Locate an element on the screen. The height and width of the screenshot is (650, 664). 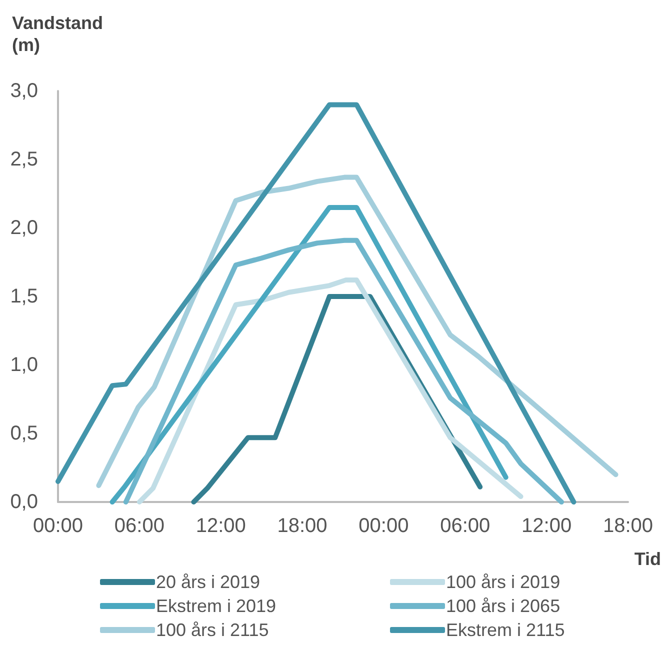
legend-label: 100 års i 2019 is located at coordinates (503, 582).